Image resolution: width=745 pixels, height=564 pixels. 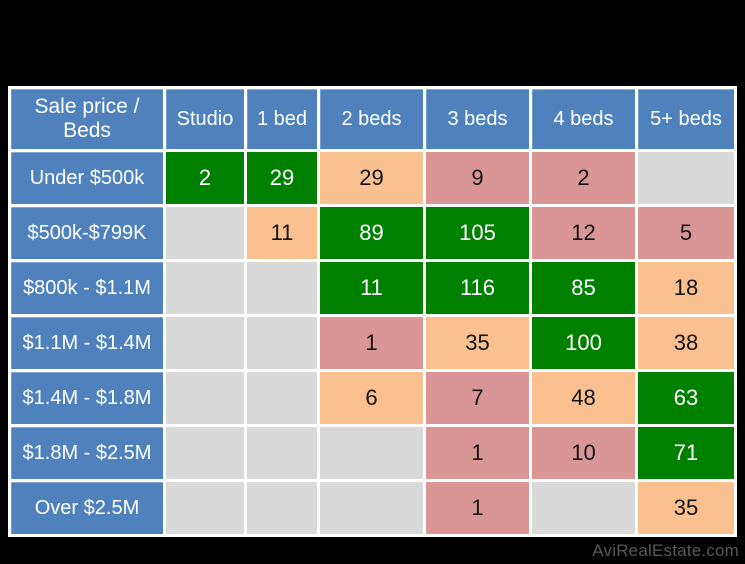 I want to click on table-row: $800k - $1.1M 11 116 85 18, so click(x=372, y=288).